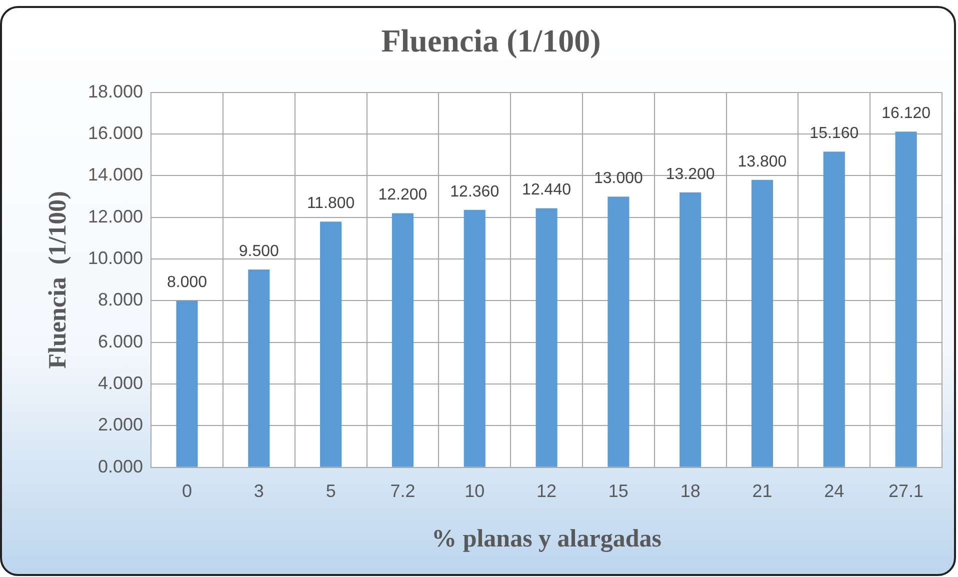  What do you see at coordinates (834, 133) in the screenshot?
I see `data-label: 15.160` at bounding box center [834, 133].